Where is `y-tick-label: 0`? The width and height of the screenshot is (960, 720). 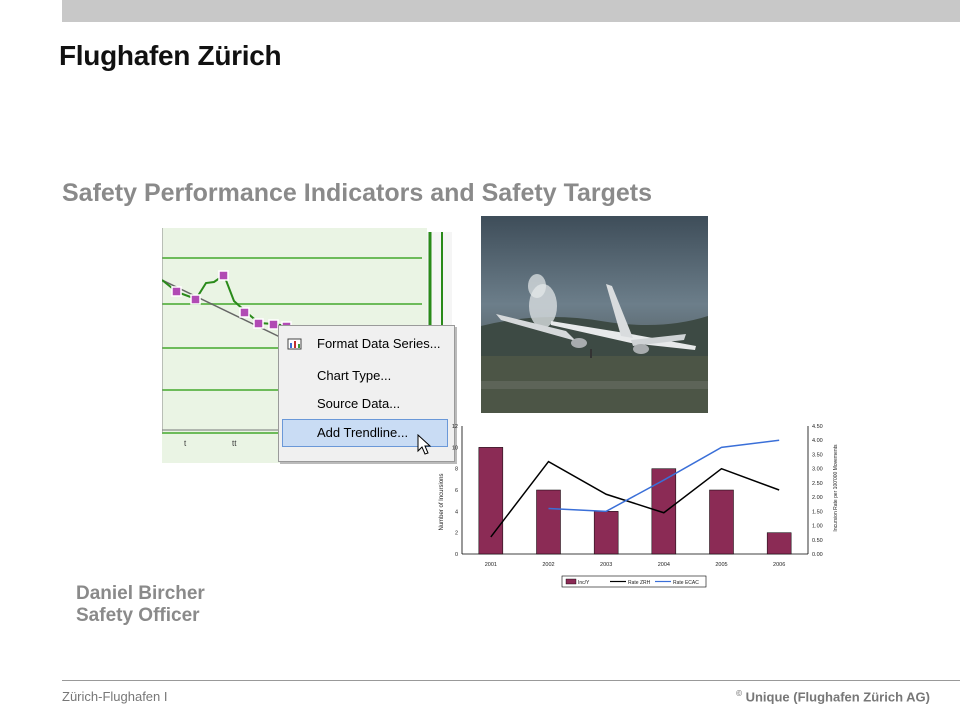 y-tick-label: 0 is located at coordinates (456, 555).